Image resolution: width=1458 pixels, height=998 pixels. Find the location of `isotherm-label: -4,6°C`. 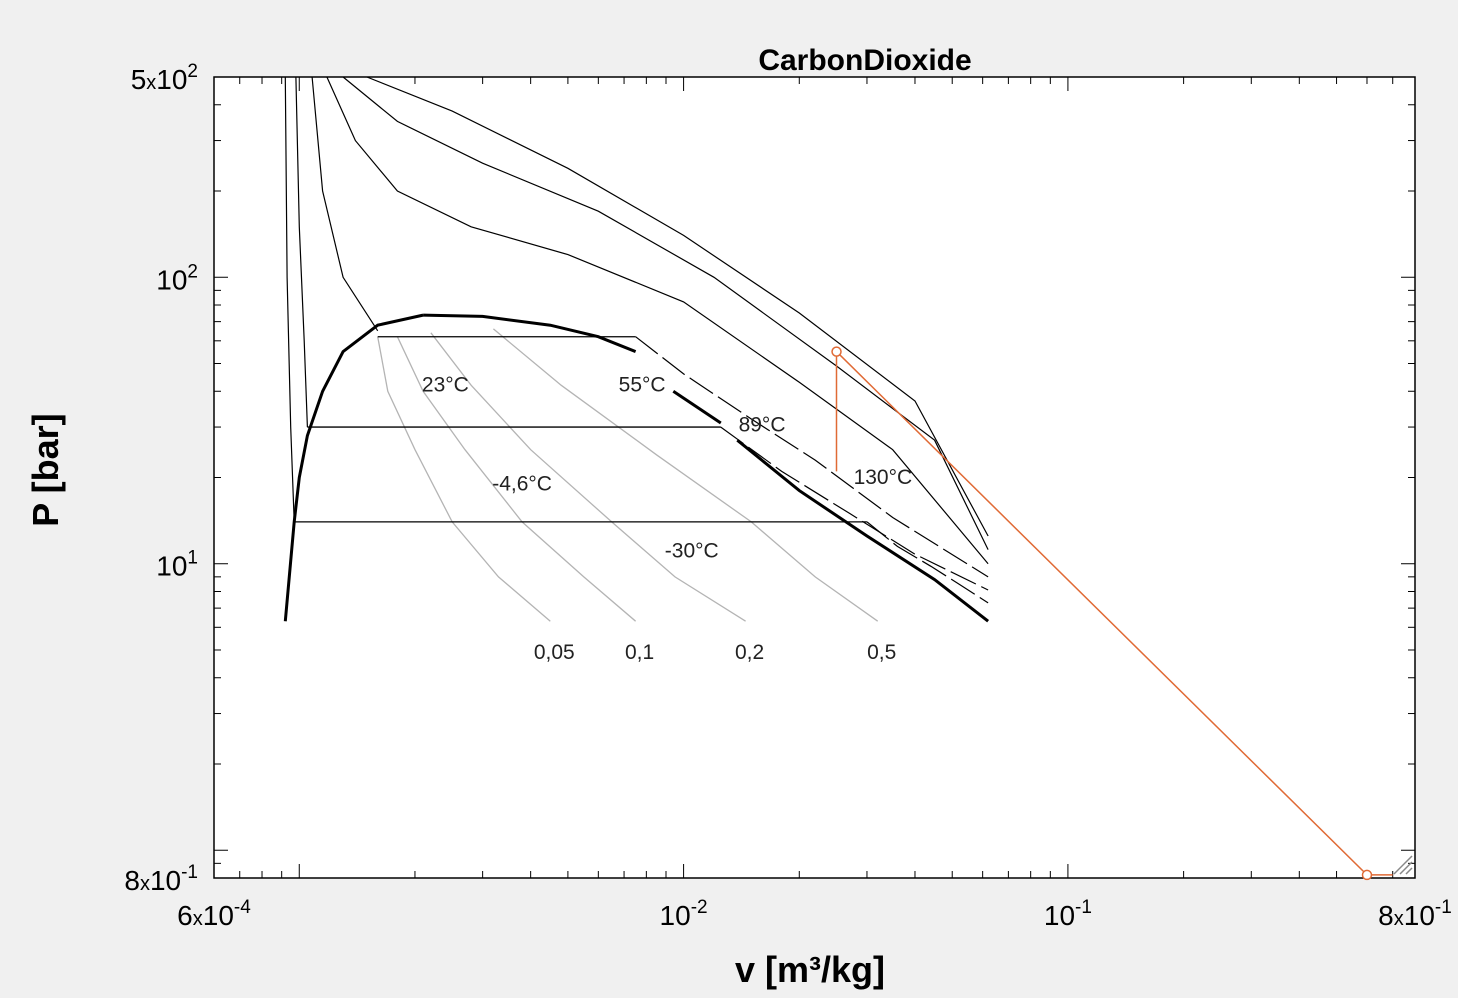

isotherm-label: -4,6°C is located at coordinates (522, 484).